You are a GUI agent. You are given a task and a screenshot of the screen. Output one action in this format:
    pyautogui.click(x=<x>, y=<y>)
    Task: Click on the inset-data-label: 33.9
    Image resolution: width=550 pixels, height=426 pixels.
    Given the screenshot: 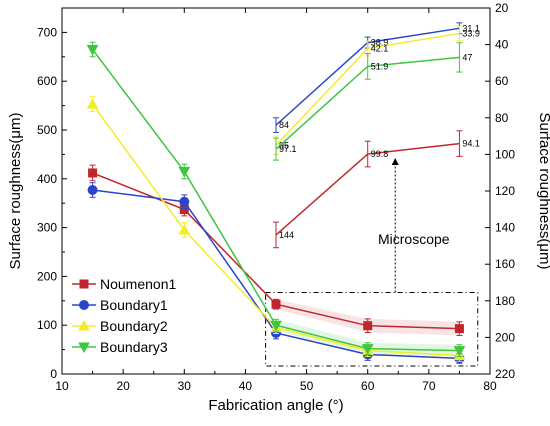 What is the action you would take?
    pyautogui.click(x=471, y=33)
    